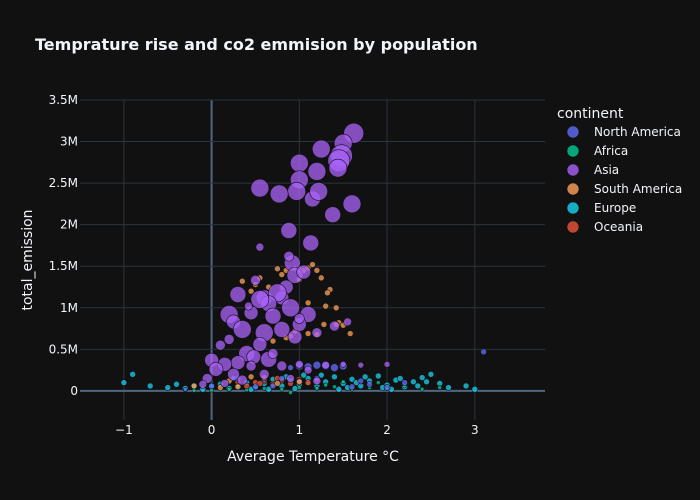 This screenshot has width=700, height=500. I want to click on y-tick-label: 0.5M, so click(63, 349).